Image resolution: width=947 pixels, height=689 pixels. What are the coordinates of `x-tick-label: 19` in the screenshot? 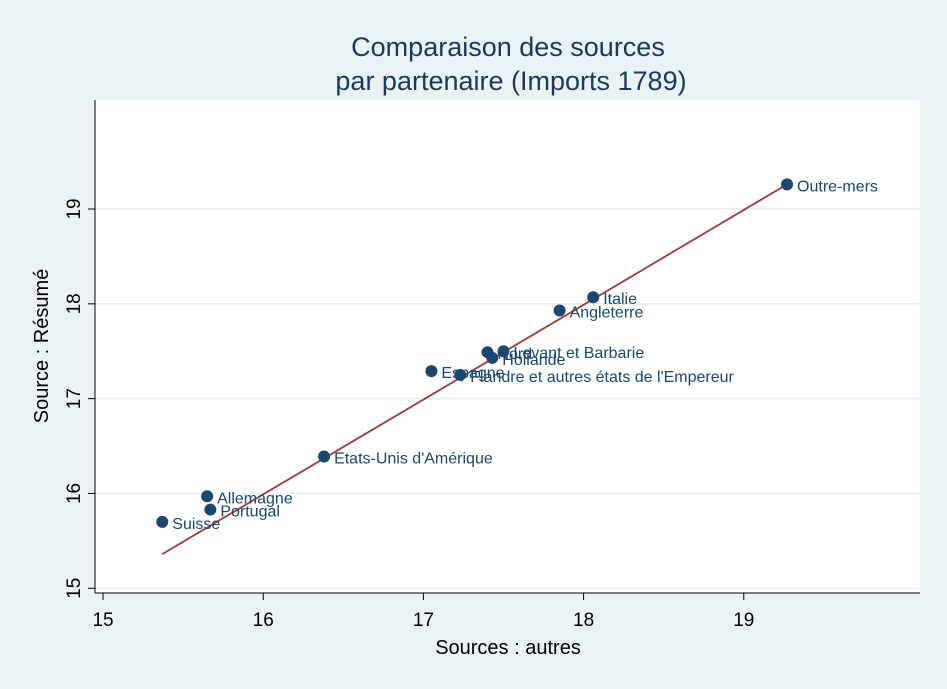 It's located at (743, 620).